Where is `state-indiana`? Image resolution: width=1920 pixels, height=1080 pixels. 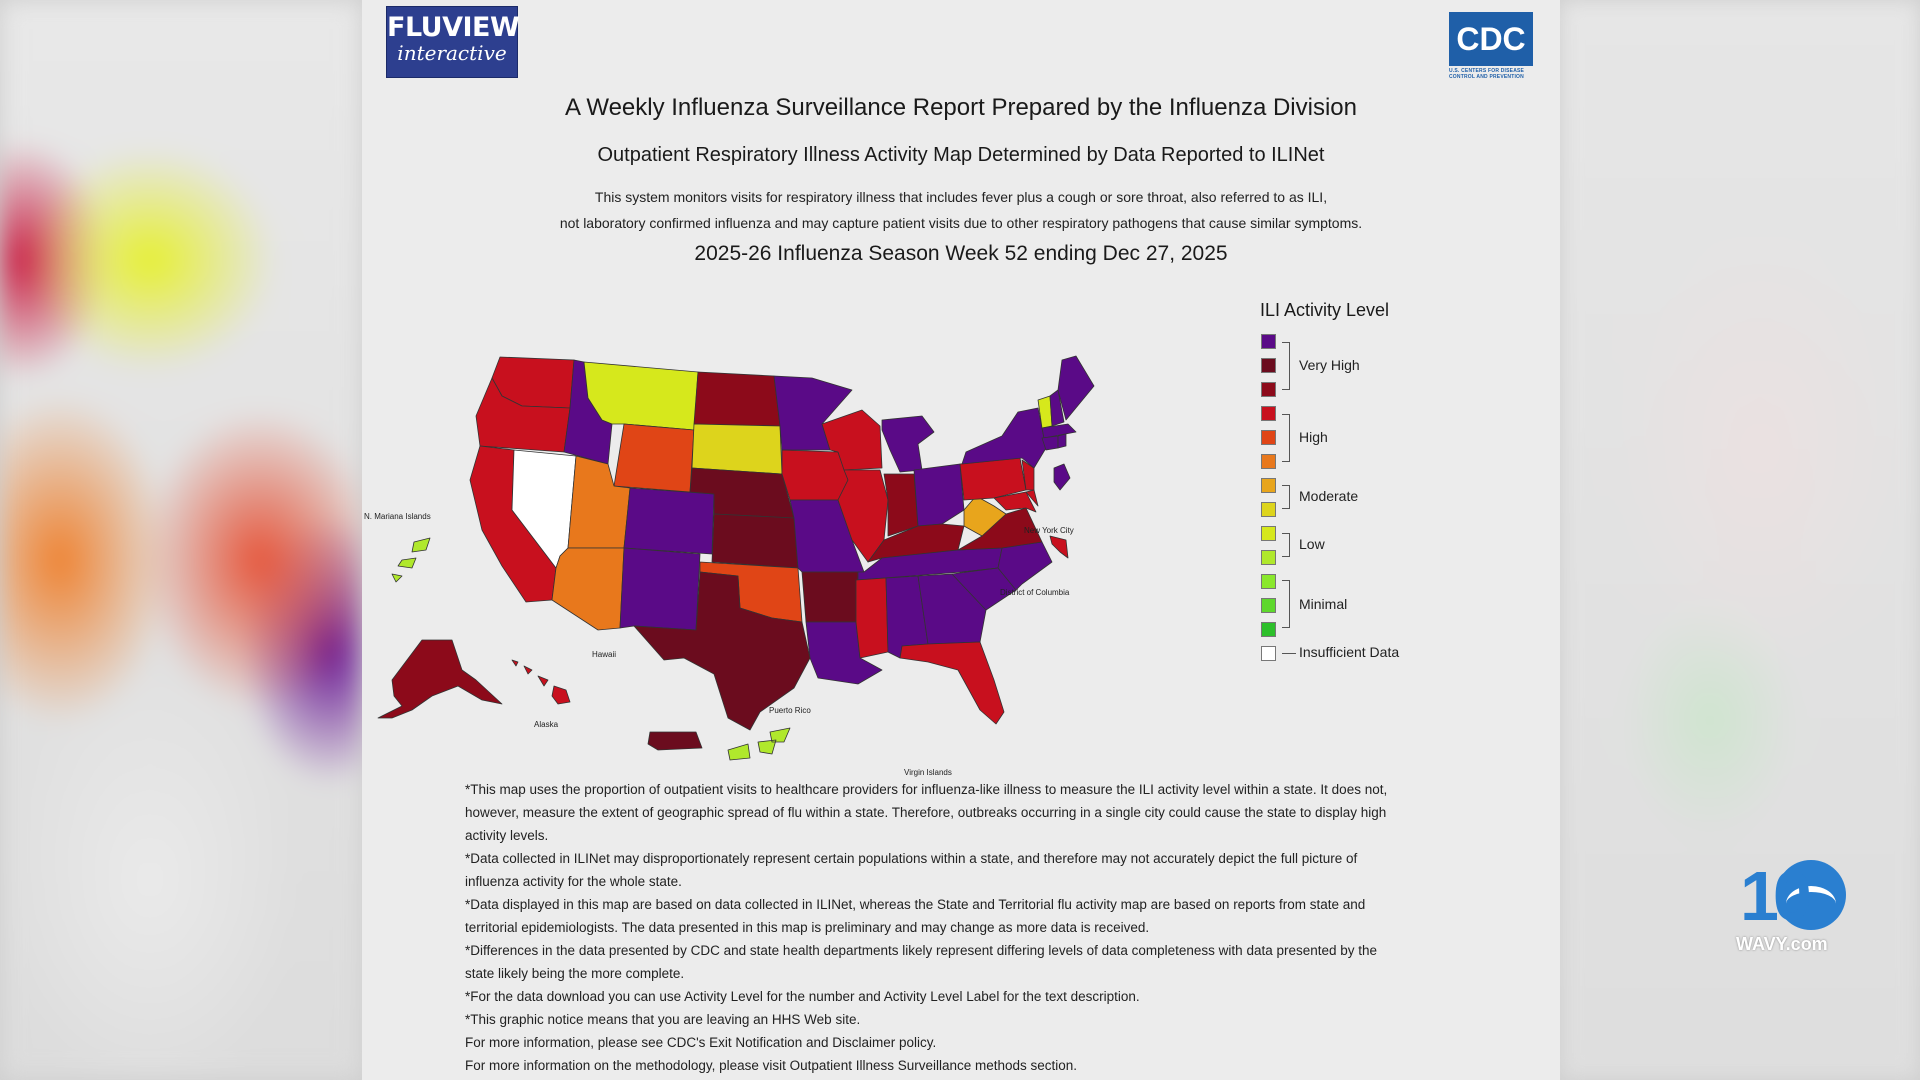 state-indiana is located at coordinates (901, 505).